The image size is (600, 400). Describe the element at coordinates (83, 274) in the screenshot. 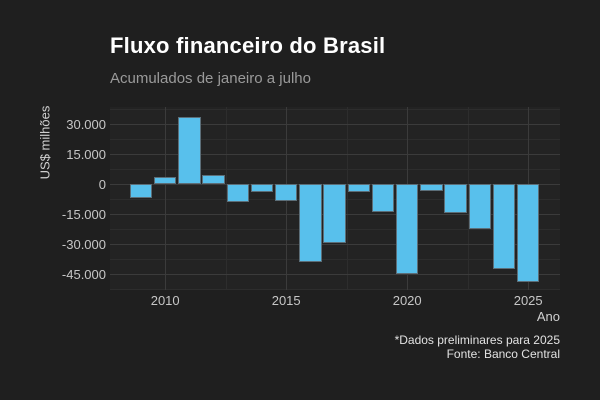

I see `y-tick-label--45000: -45.000` at that location.